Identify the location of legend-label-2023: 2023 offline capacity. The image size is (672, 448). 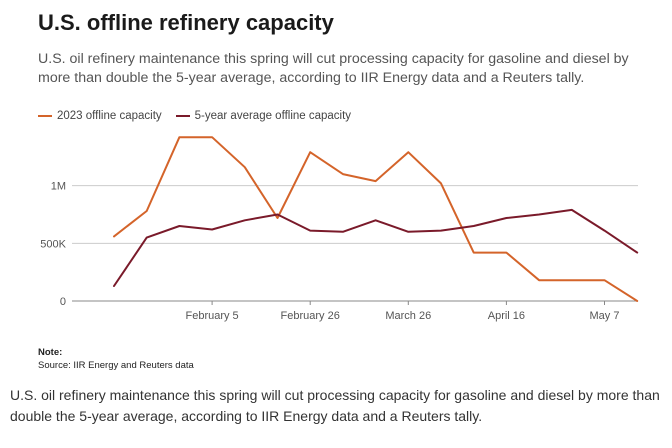
(109, 116).